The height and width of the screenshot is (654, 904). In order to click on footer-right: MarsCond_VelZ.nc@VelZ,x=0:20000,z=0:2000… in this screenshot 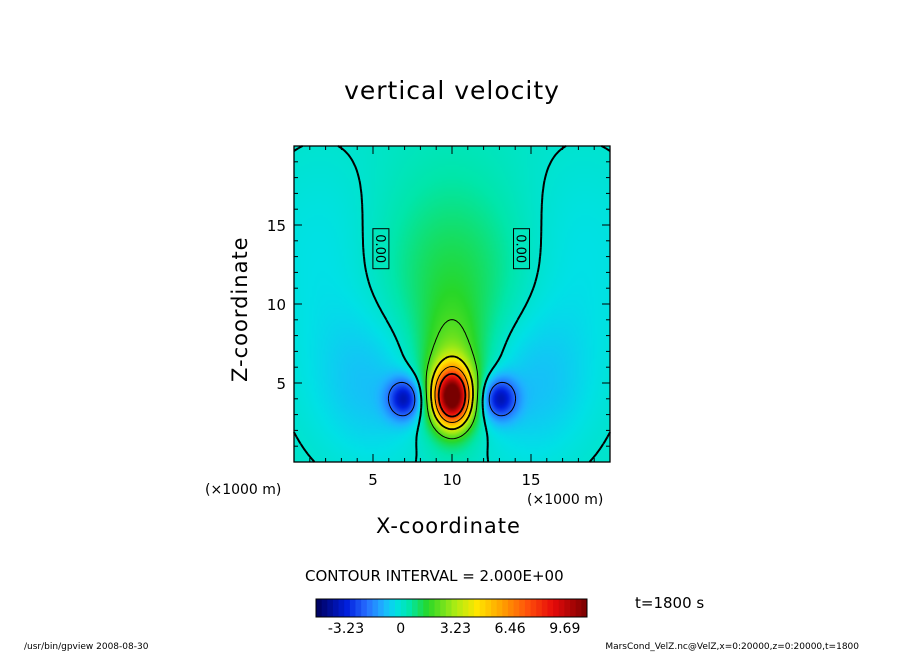, I will do `click(732, 647)`.